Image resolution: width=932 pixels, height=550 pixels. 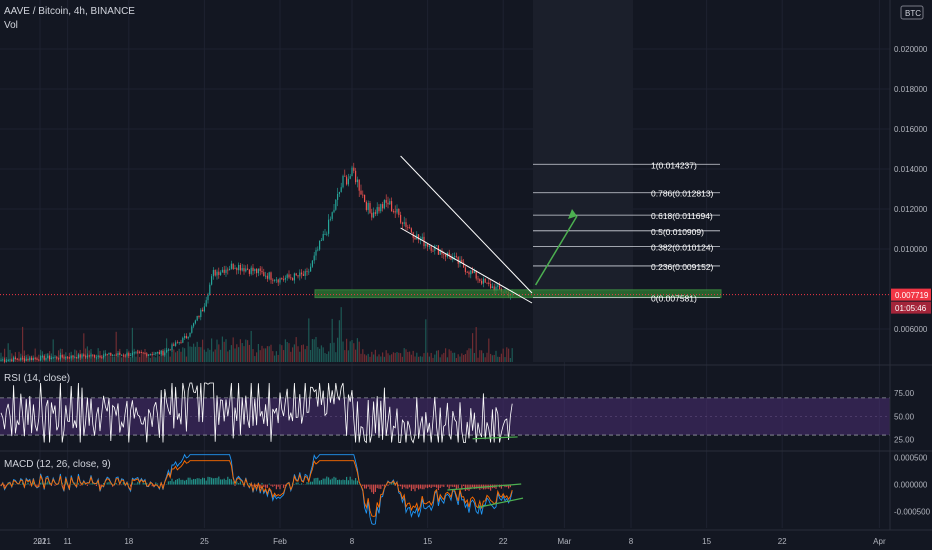 I want to click on macd-divergence-line, so click(x=484, y=487).